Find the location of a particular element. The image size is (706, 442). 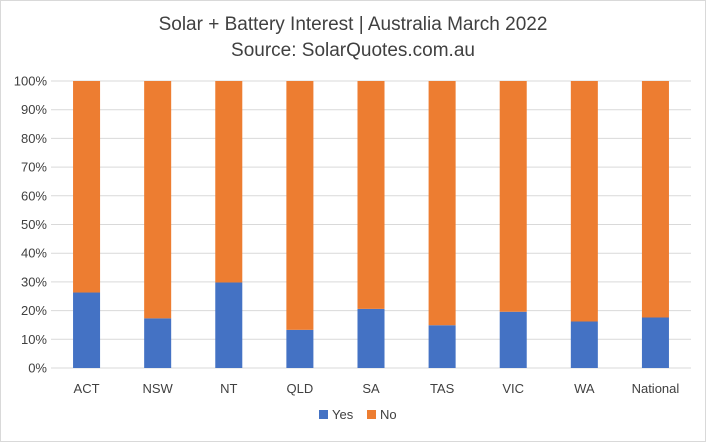

y-tick-label: 50% is located at coordinates (34, 224).